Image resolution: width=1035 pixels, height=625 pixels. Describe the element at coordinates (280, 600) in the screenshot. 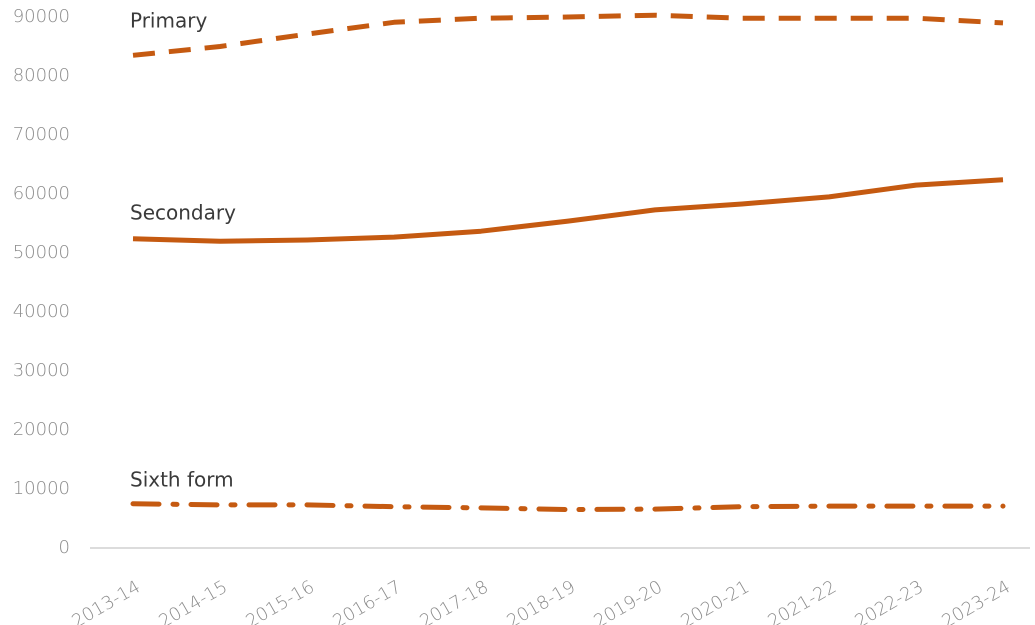

I see `x-tick-label: 2015-16` at that location.